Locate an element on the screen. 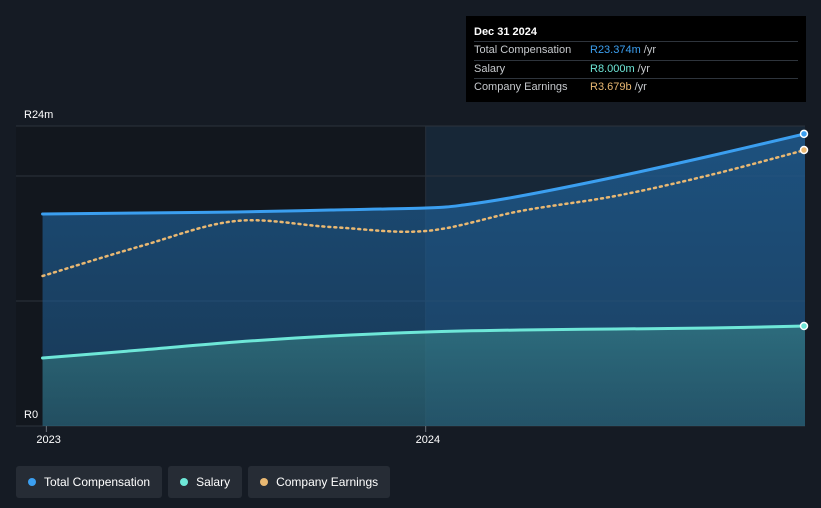  y-axis-ticks: R24m R0 is located at coordinates (38, 265).